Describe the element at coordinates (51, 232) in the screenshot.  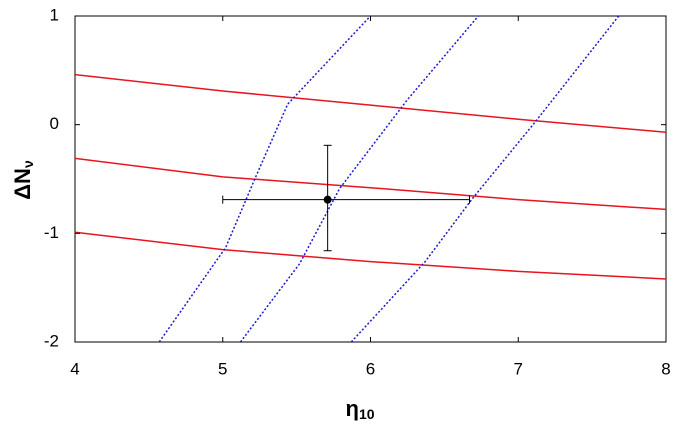
I see `y-tick-label: -1` at that location.